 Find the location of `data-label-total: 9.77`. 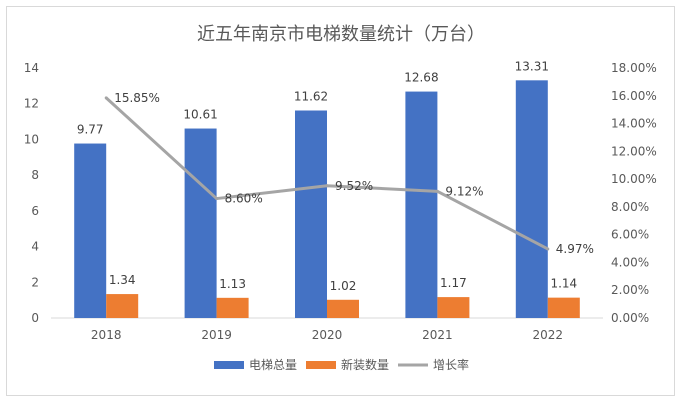

data-label-total: 9.77 is located at coordinates (90, 130).